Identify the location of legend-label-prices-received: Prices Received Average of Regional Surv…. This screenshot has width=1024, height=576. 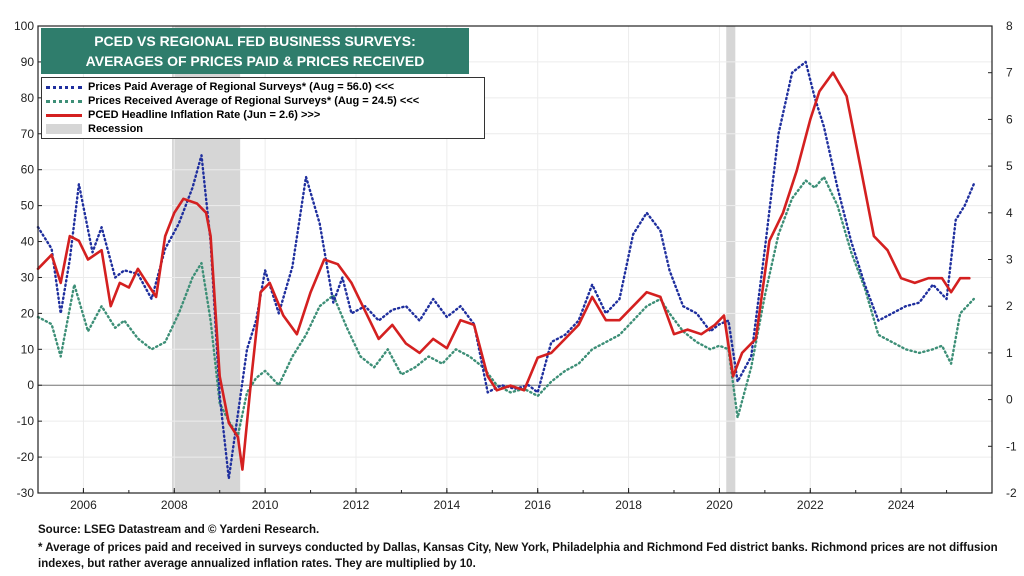
(254, 101).